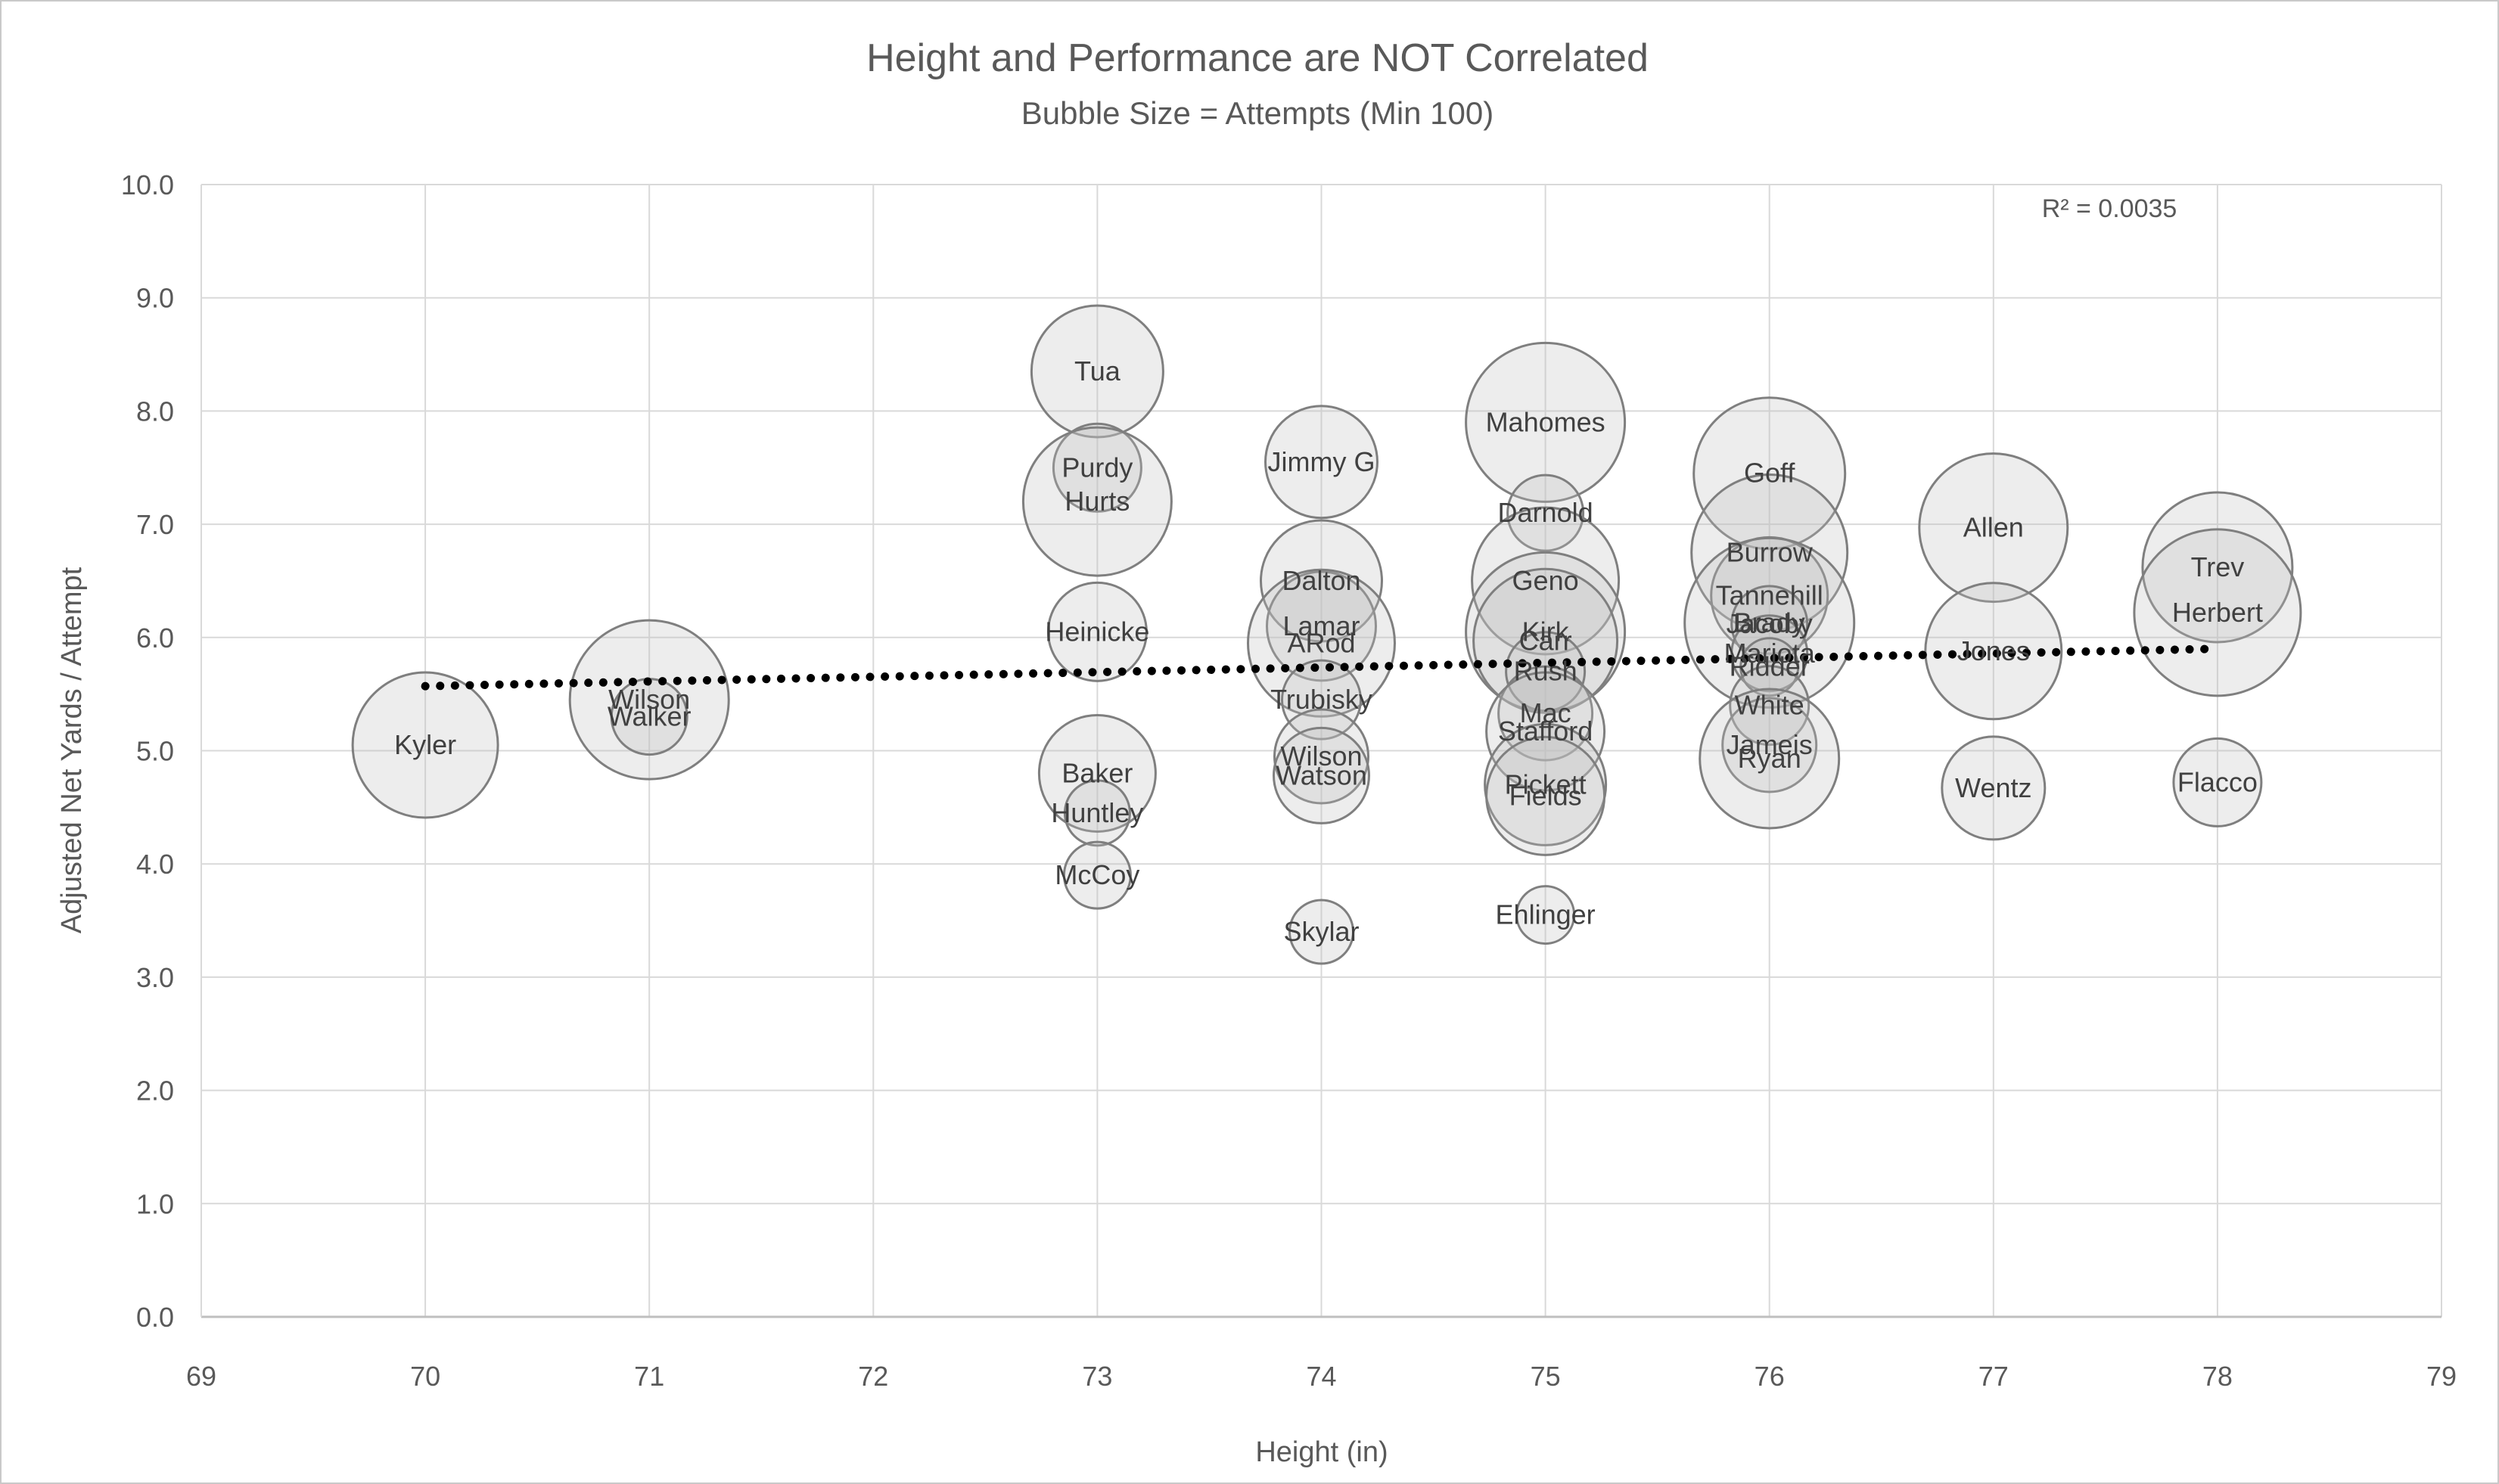 This screenshot has height=1484, width=2499. Describe the element at coordinates (425, 1376) in the screenshot. I see `x-tick-70: 70` at that location.